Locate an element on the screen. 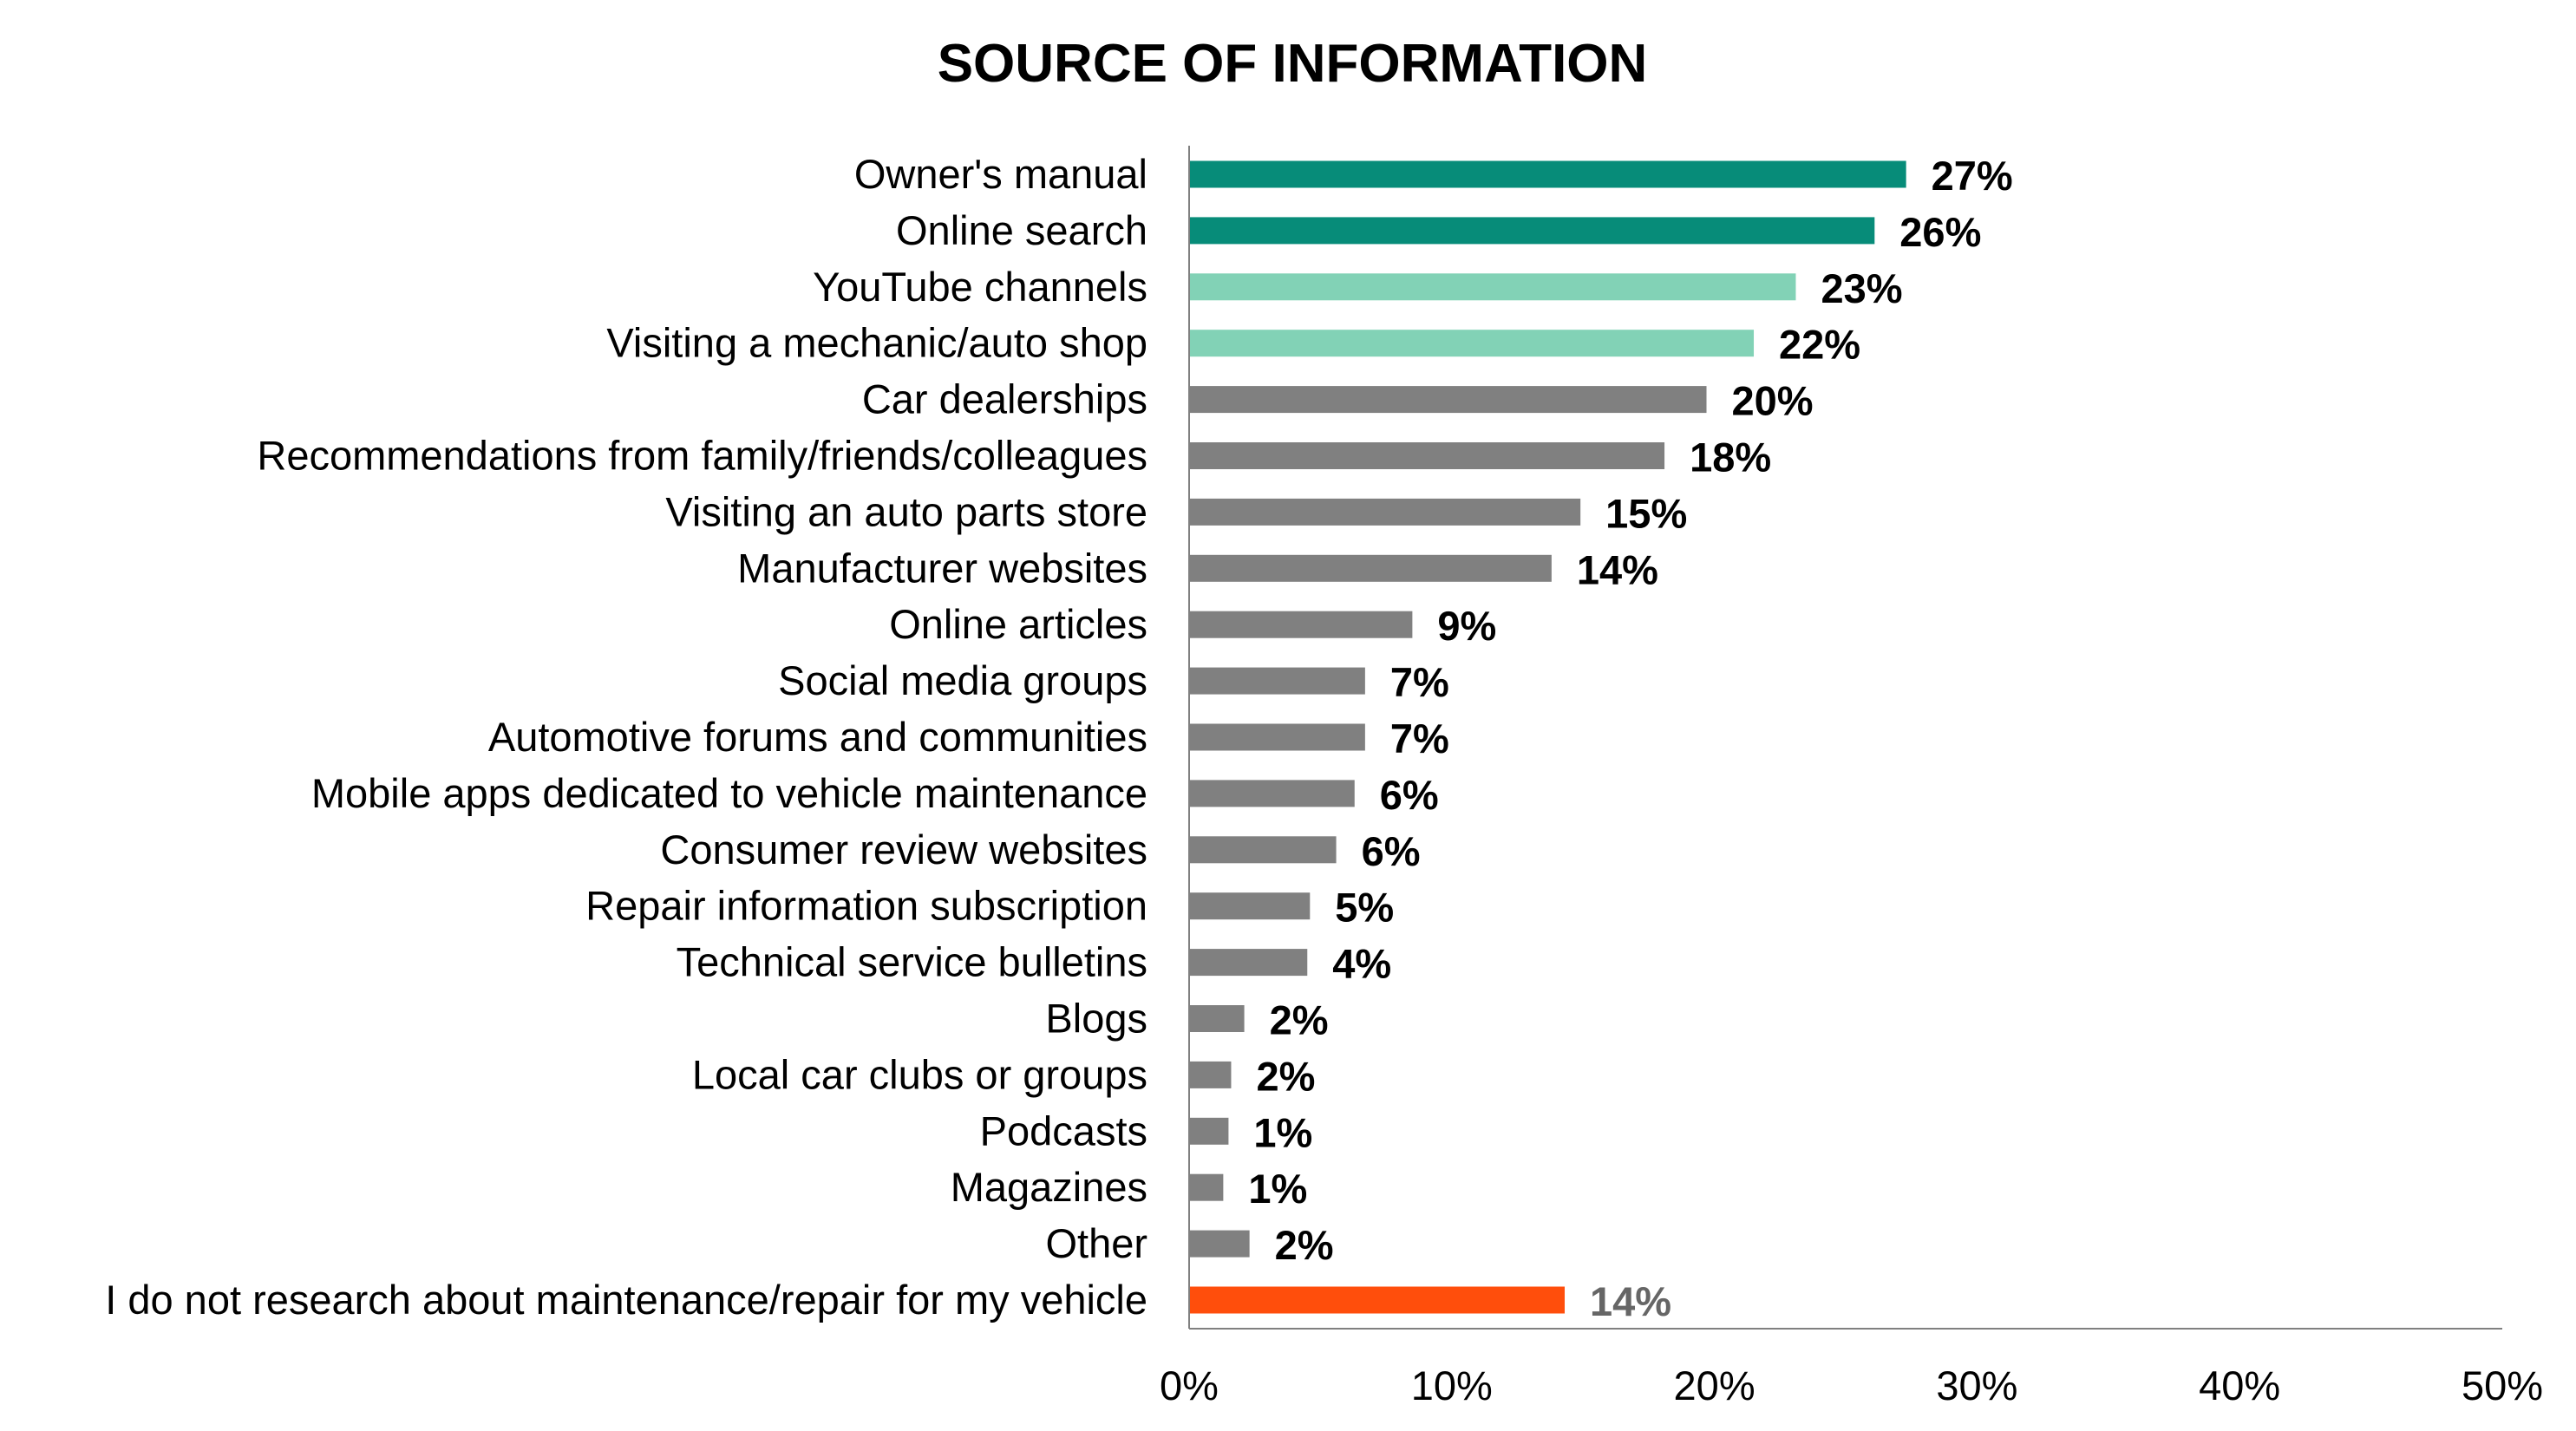 This screenshot has height=1431, width=2576. category-label: YouTube channels is located at coordinates (980, 287).